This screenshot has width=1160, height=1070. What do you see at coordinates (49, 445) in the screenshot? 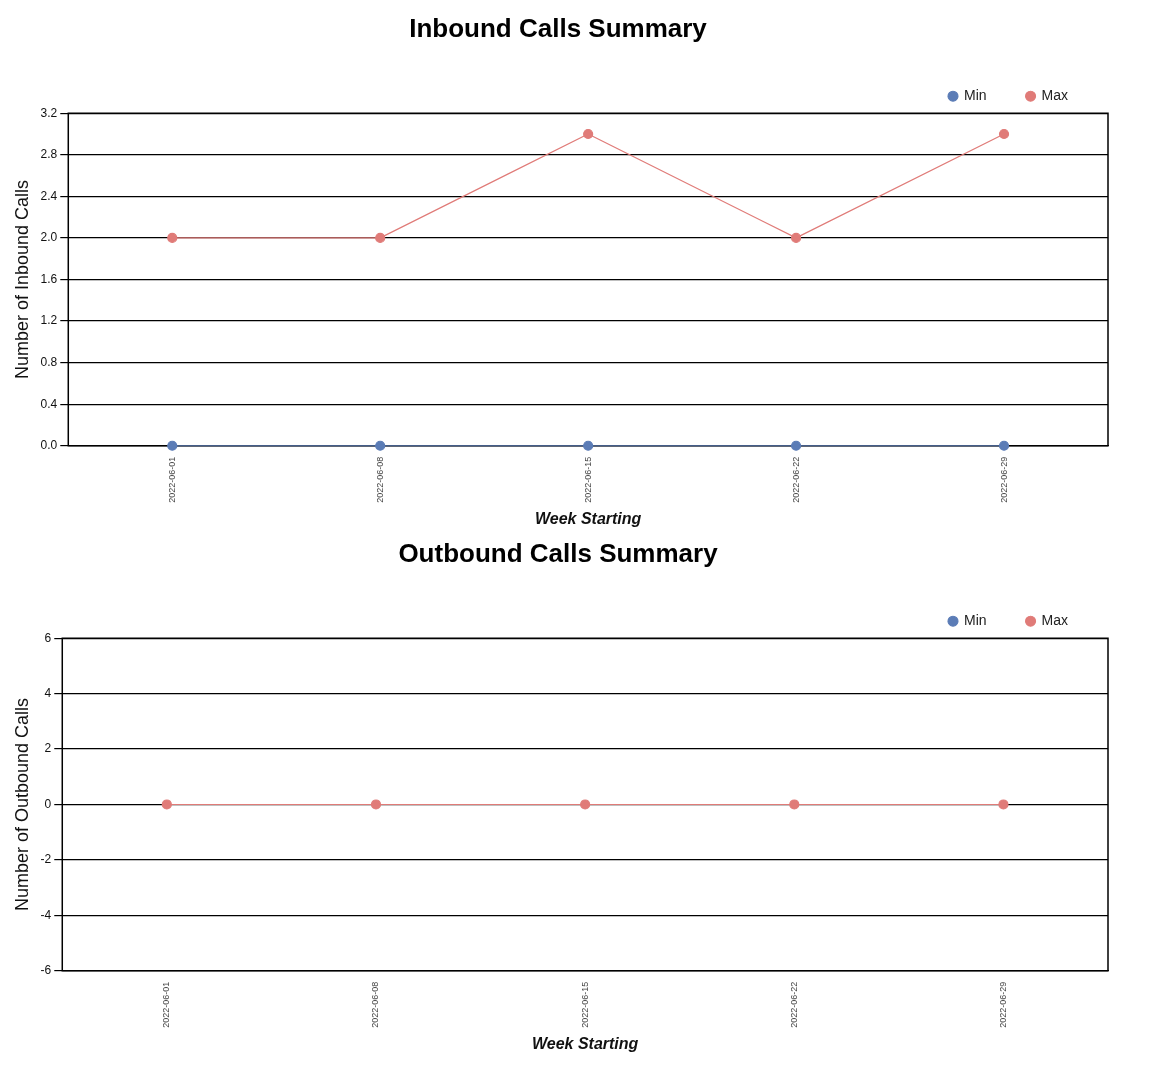
I see `y-tick-label: 0.0` at bounding box center [49, 445].